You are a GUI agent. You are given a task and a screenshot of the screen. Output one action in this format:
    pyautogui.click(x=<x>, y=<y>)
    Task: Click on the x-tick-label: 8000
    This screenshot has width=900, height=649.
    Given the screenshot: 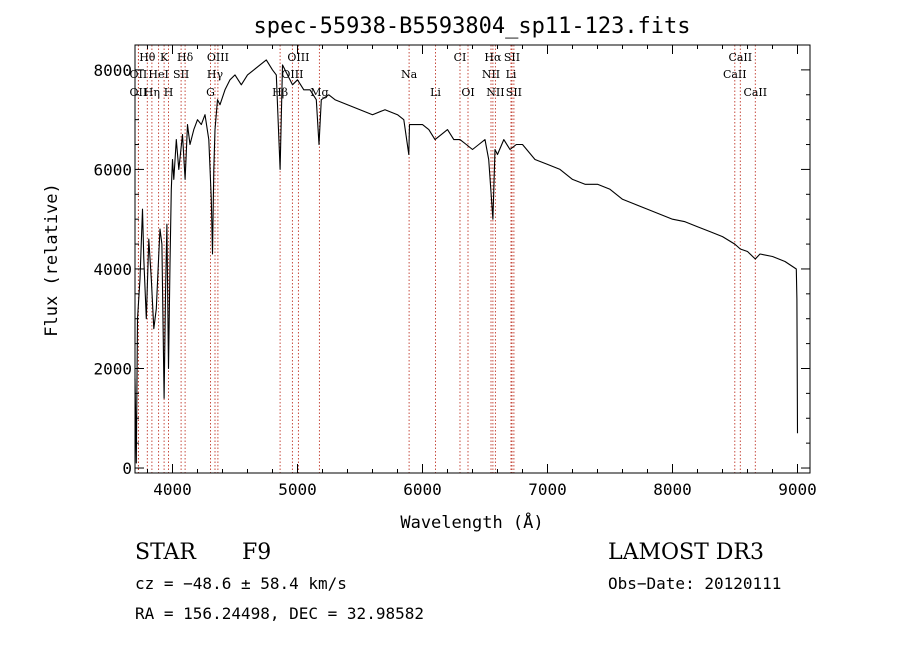 What is the action you would take?
    pyautogui.click(x=672, y=489)
    